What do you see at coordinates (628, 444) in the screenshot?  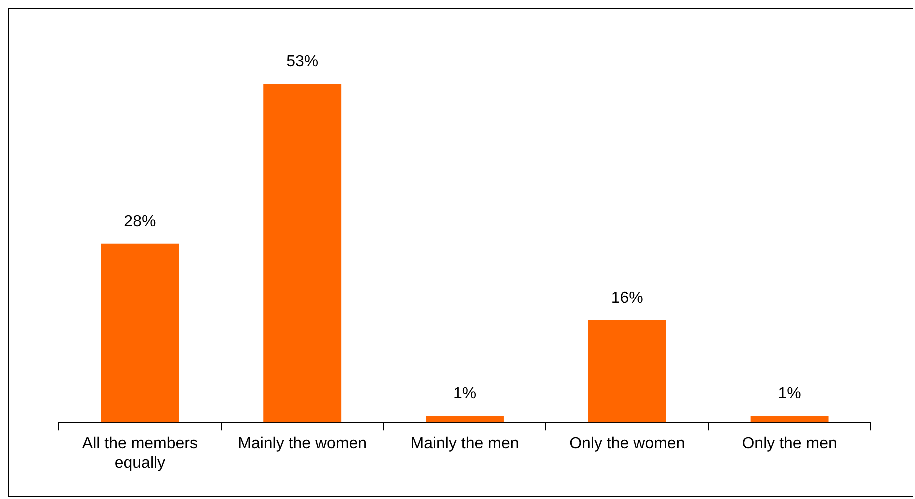 I see `x-tick-label: Only the women` at bounding box center [628, 444].